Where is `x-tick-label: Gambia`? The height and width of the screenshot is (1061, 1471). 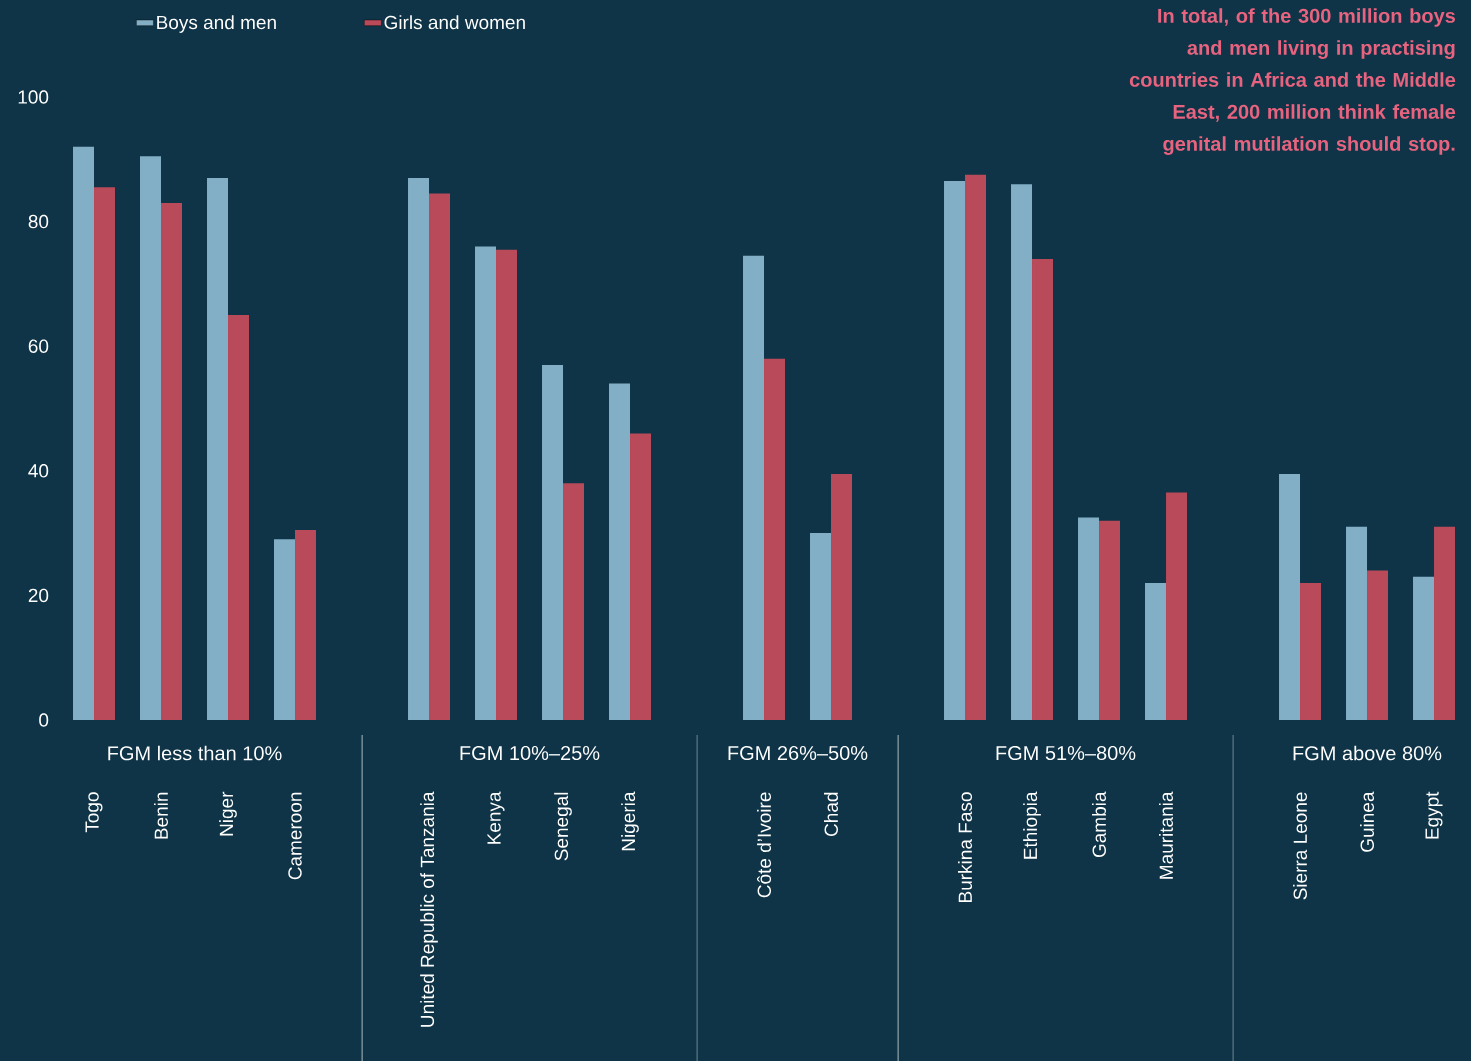
x-tick-label: Gambia is located at coordinates (1099, 824).